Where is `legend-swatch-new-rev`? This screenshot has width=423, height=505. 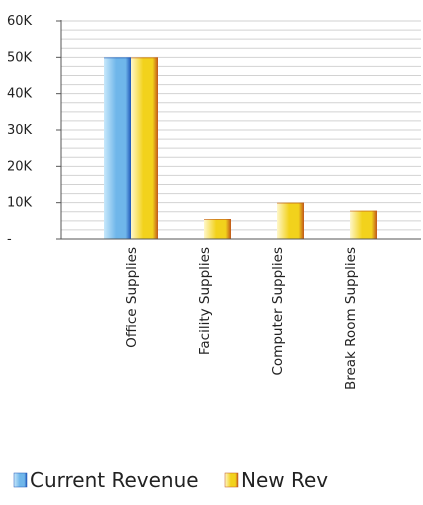
legend-swatch-new-rev is located at coordinates (231, 480).